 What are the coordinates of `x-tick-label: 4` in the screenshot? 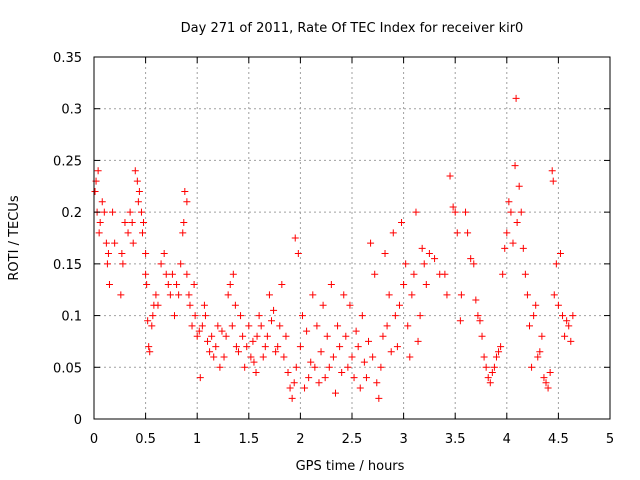 It's located at (507, 439).